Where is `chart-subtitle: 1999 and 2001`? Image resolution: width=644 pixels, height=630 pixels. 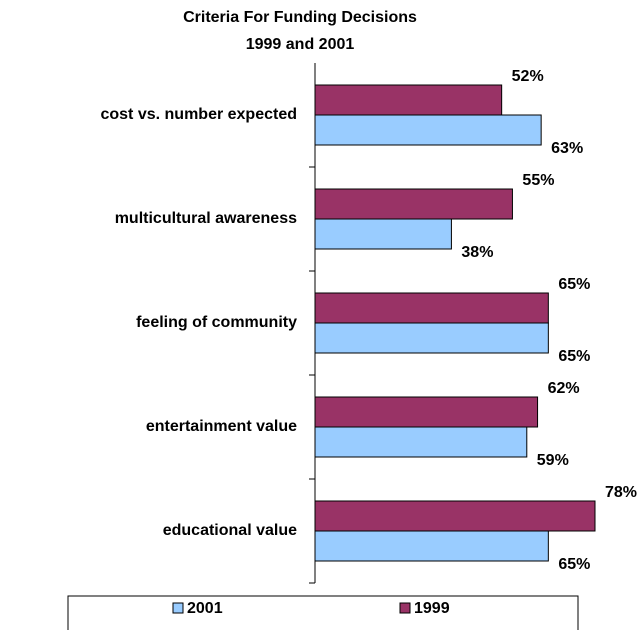 chart-subtitle: 1999 and 2001 is located at coordinates (300, 44).